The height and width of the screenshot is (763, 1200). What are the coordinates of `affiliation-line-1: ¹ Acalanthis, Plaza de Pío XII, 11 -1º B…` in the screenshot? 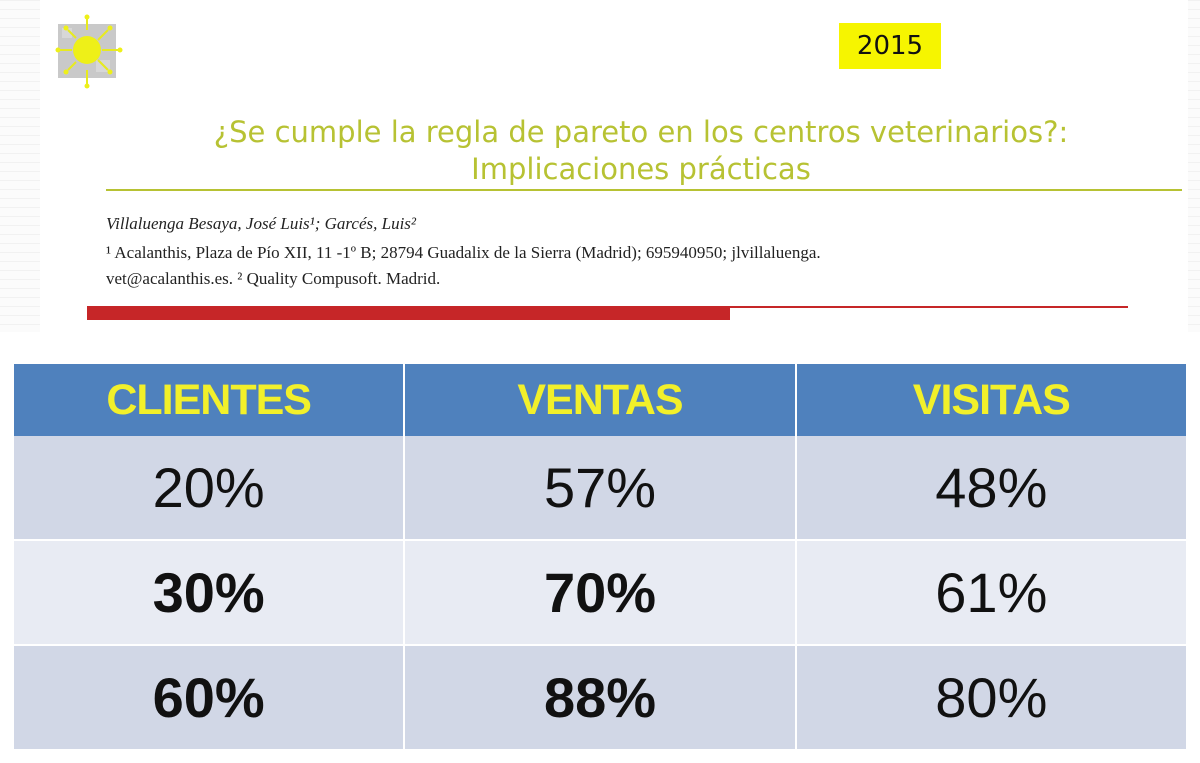 It's located at (463, 252).